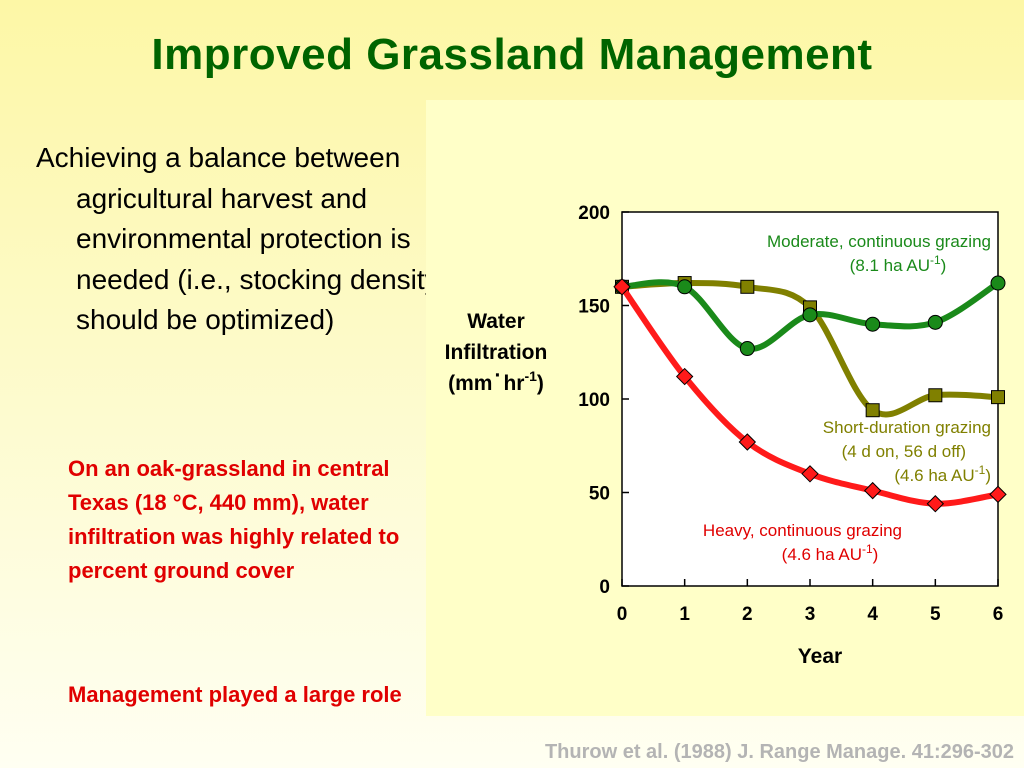 The width and height of the screenshot is (1024, 768). What do you see at coordinates (496, 321) in the screenshot?
I see `y-axis-label-line: Water` at bounding box center [496, 321].